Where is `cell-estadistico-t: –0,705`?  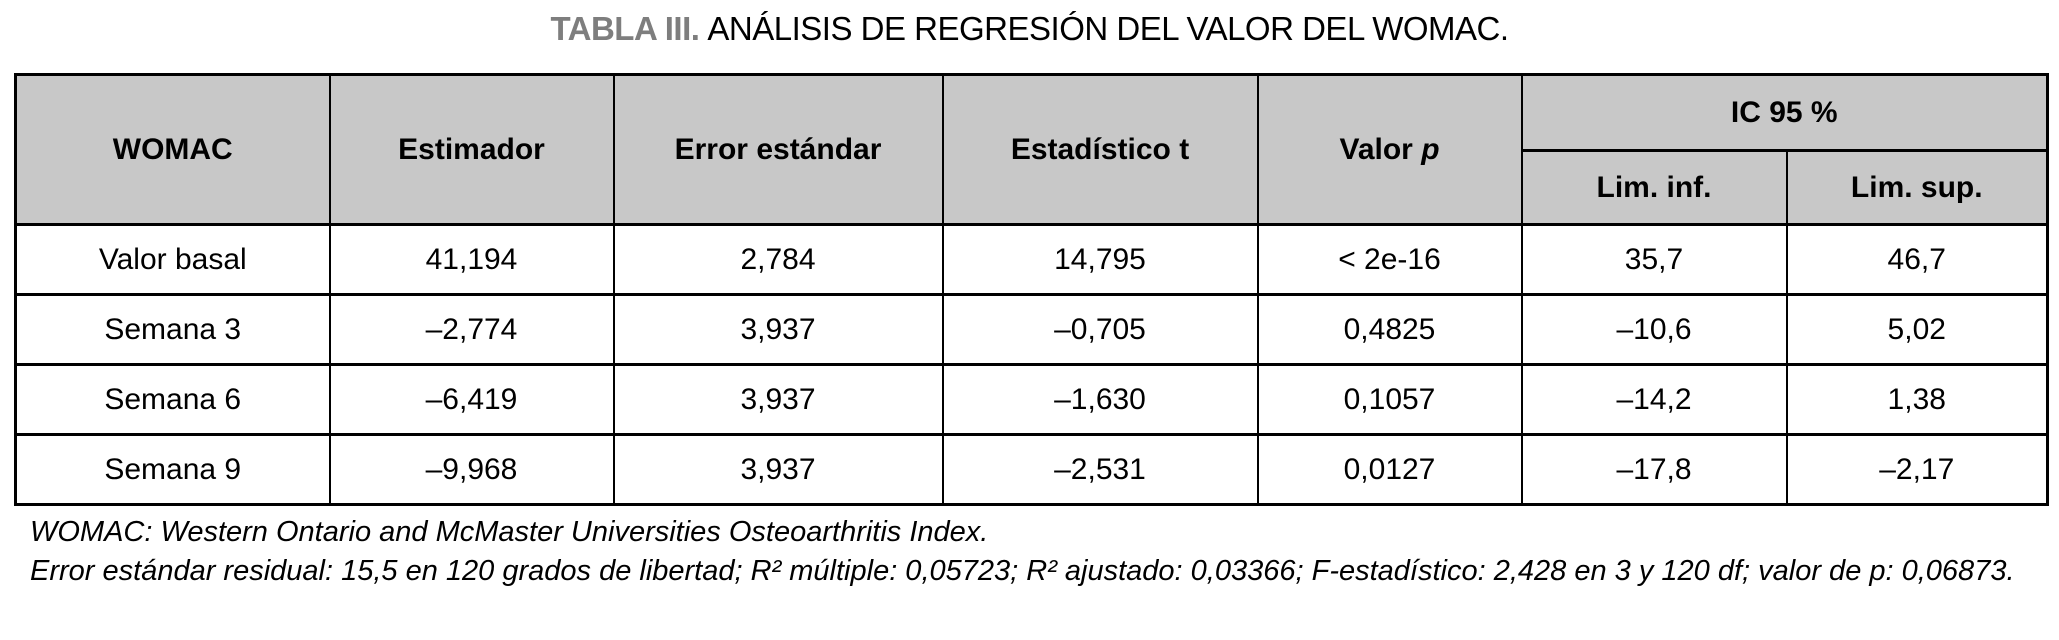 cell-estadistico-t: –0,705 is located at coordinates (1100, 329).